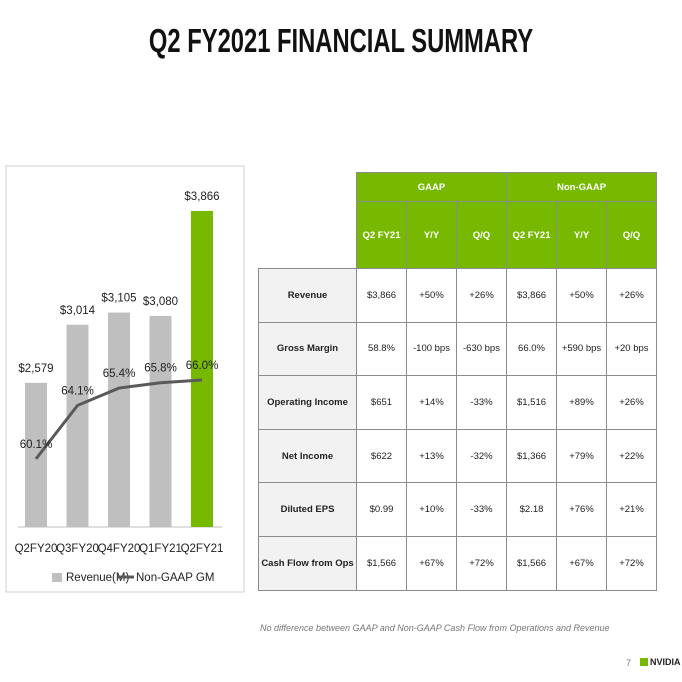 The height and width of the screenshot is (682, 682). Describe the element at coordinates (581, 456) in the screenshot. I see `table-cell: +79%` at that location.